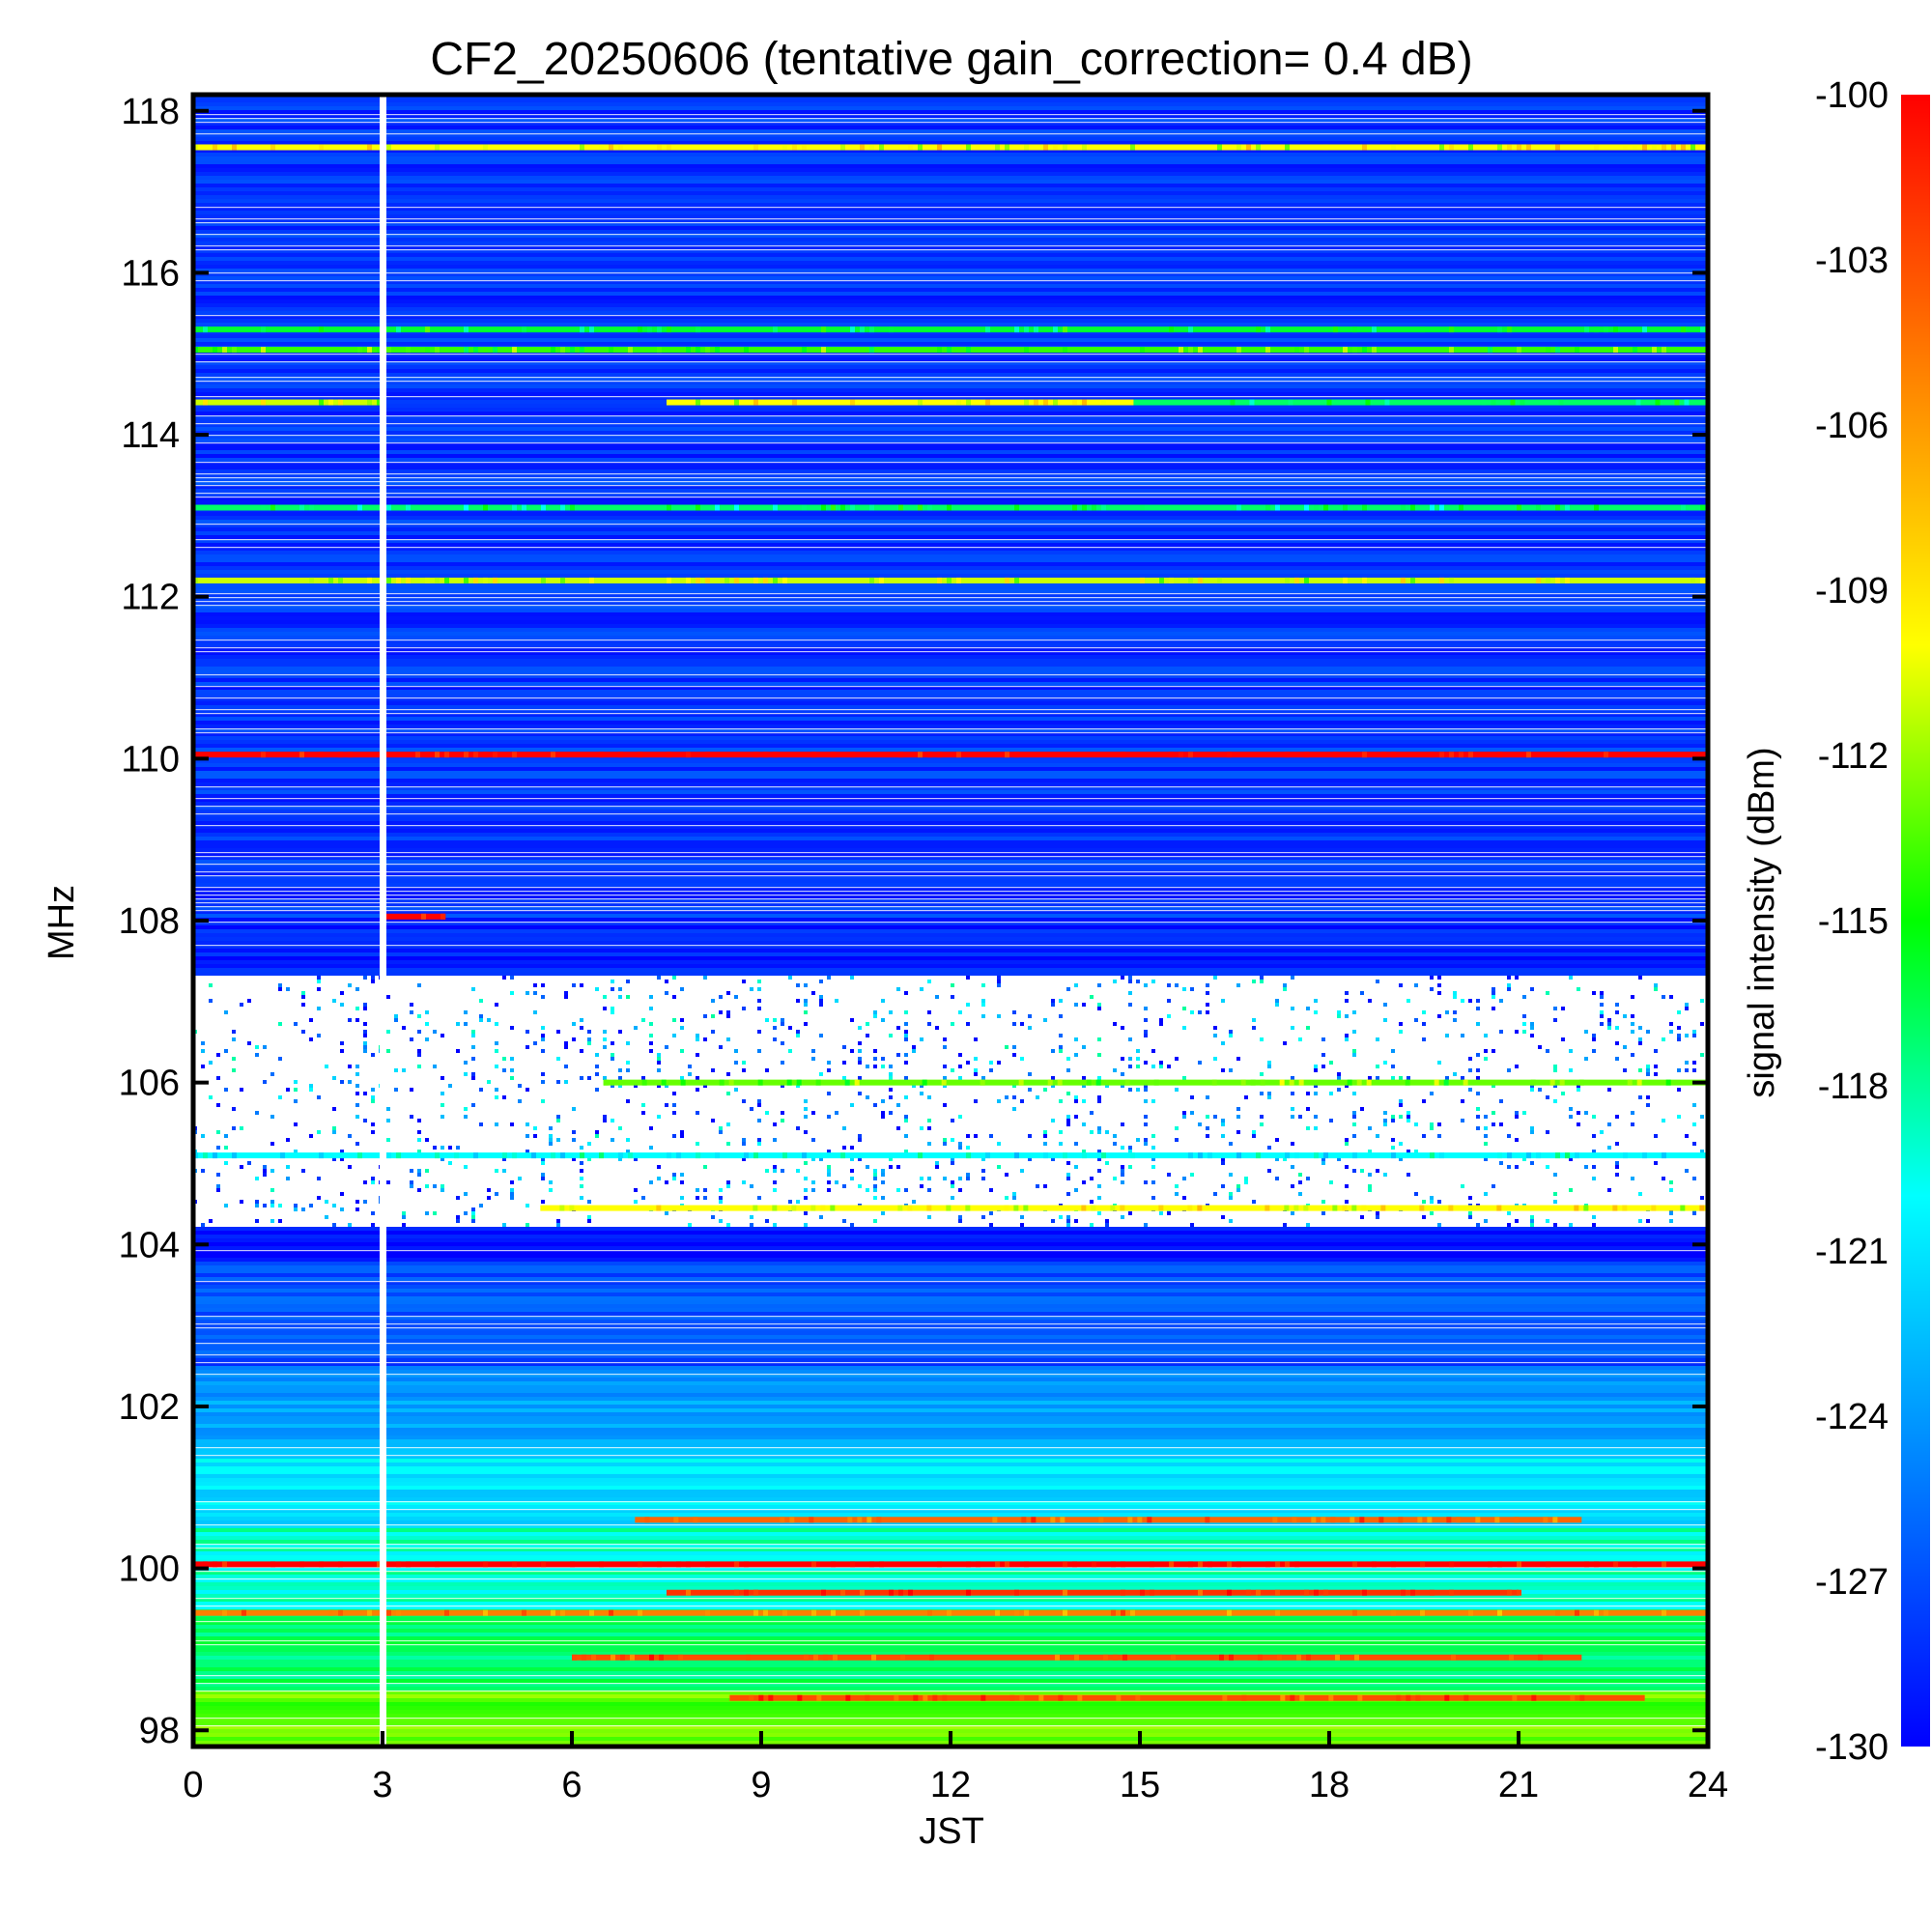 The height and width of the screenshot is (1932, 1932). I want to click on heatmap-row-line, so click(950, 1718).